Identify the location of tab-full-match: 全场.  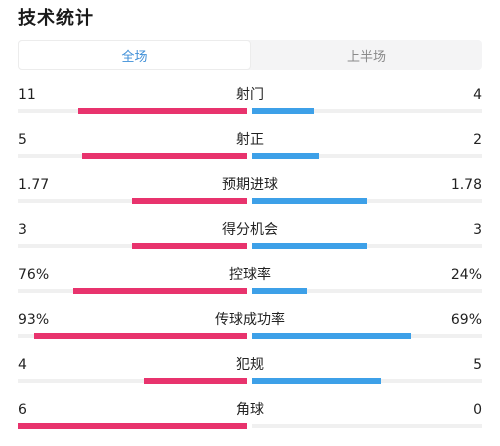
(134, 55).